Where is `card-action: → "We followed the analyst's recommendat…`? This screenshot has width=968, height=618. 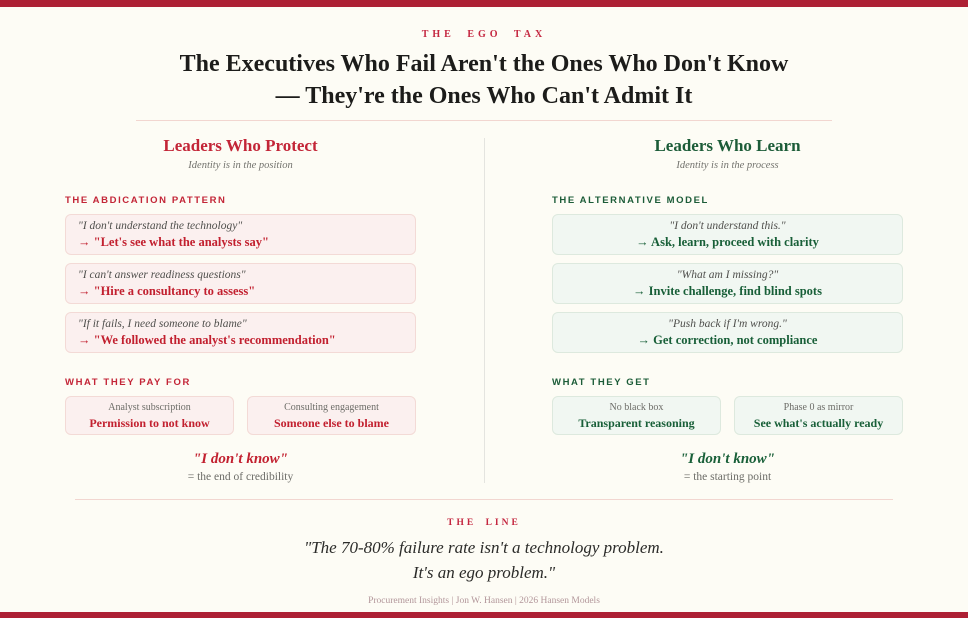 card-action: → "We followed the analyst's recommendat… is located at coordinates (207, 340).